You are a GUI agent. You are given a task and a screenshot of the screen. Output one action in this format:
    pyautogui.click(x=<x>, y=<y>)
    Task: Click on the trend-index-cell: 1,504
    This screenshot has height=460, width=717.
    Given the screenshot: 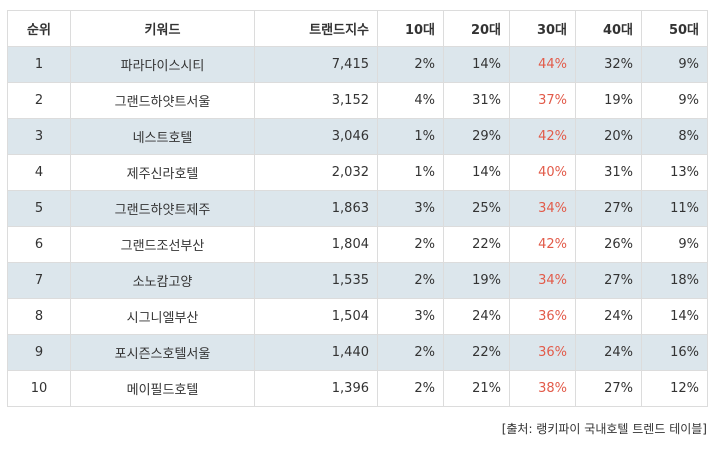 What is the action you would take?
    pyautogui.click(x=316, y=316)
    